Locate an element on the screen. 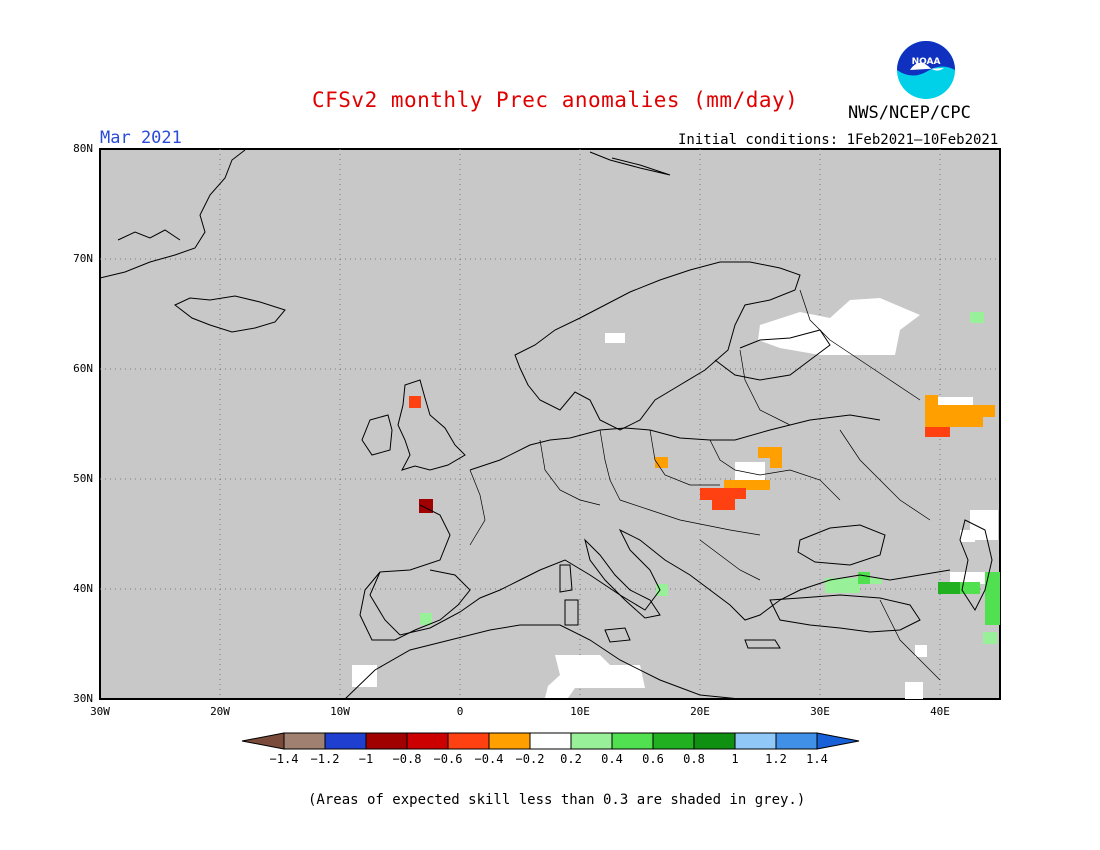 The width and height of the screenshot is (1100, 850). colorbar-label: −0.8 is located at coordinates (407, 759).